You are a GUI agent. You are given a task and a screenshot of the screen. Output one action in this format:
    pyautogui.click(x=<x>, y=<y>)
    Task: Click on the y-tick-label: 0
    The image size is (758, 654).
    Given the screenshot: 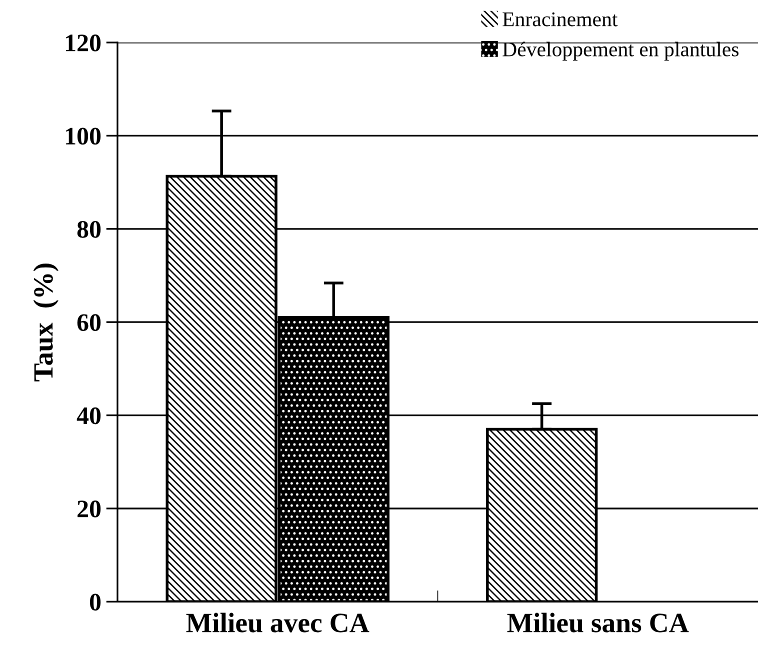 What is the action you would take?
    pyautogui.click(x=95, y=602)
    